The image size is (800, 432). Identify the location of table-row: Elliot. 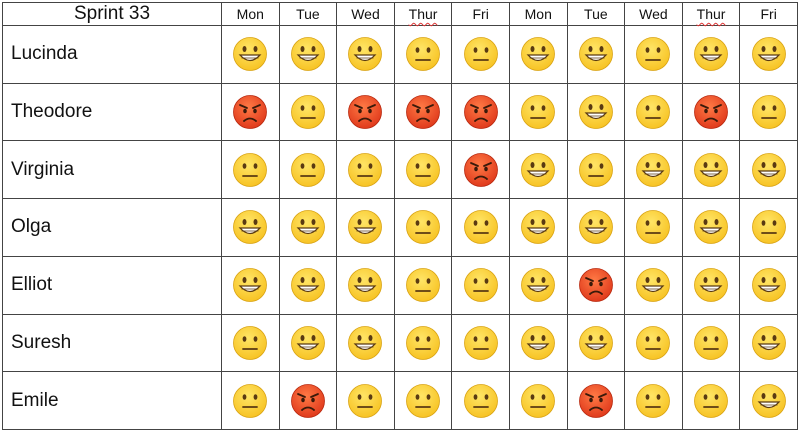
(400, 285).